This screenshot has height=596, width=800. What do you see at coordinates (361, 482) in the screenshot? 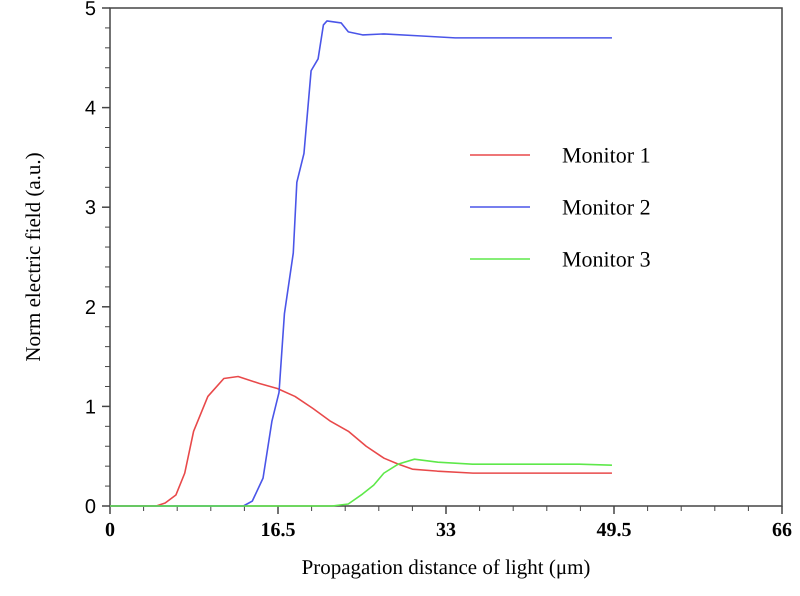
I see `line-series` at bounding box center [361, 482].